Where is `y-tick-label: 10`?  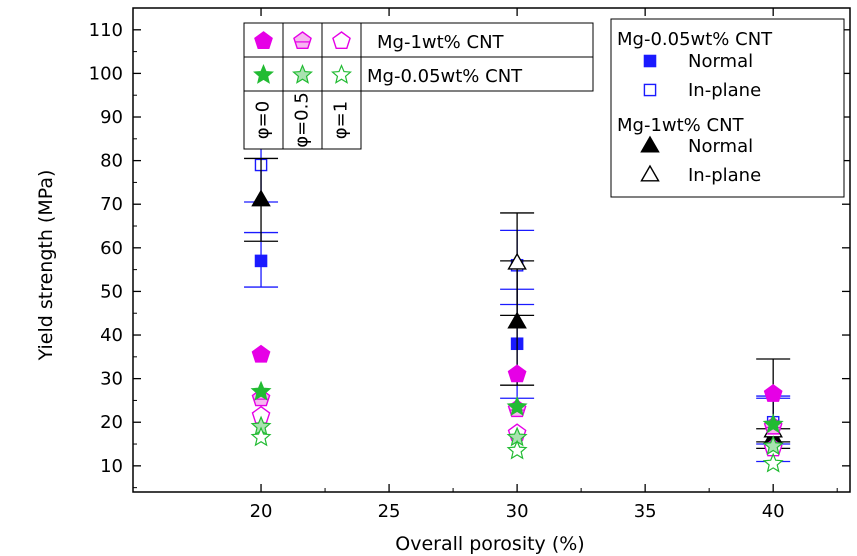
y-tick-label: 10 is located at coordinates (111, 466).